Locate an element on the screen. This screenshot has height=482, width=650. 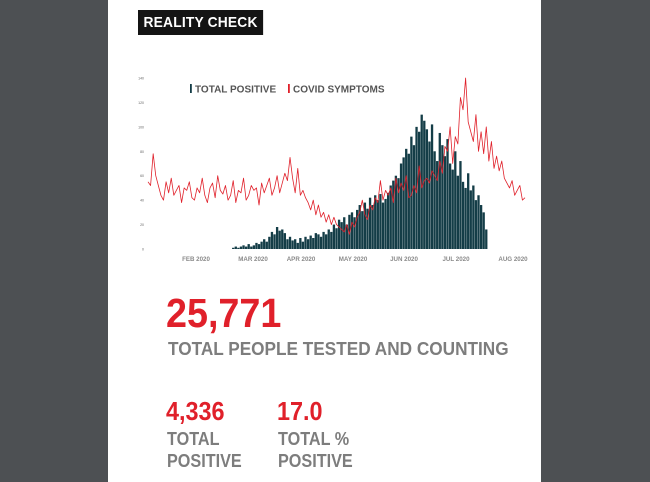
percent-positive-label: TOTAL % POSITIVE is located at coordinates (315, 450).